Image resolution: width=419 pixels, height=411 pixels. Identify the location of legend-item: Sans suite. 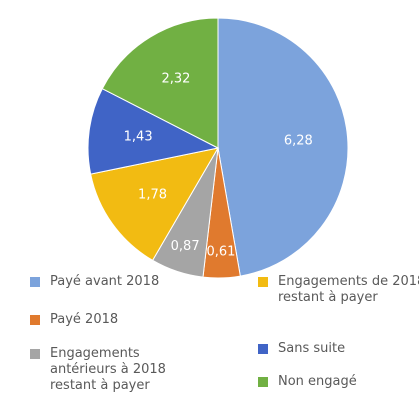
(338, 349).